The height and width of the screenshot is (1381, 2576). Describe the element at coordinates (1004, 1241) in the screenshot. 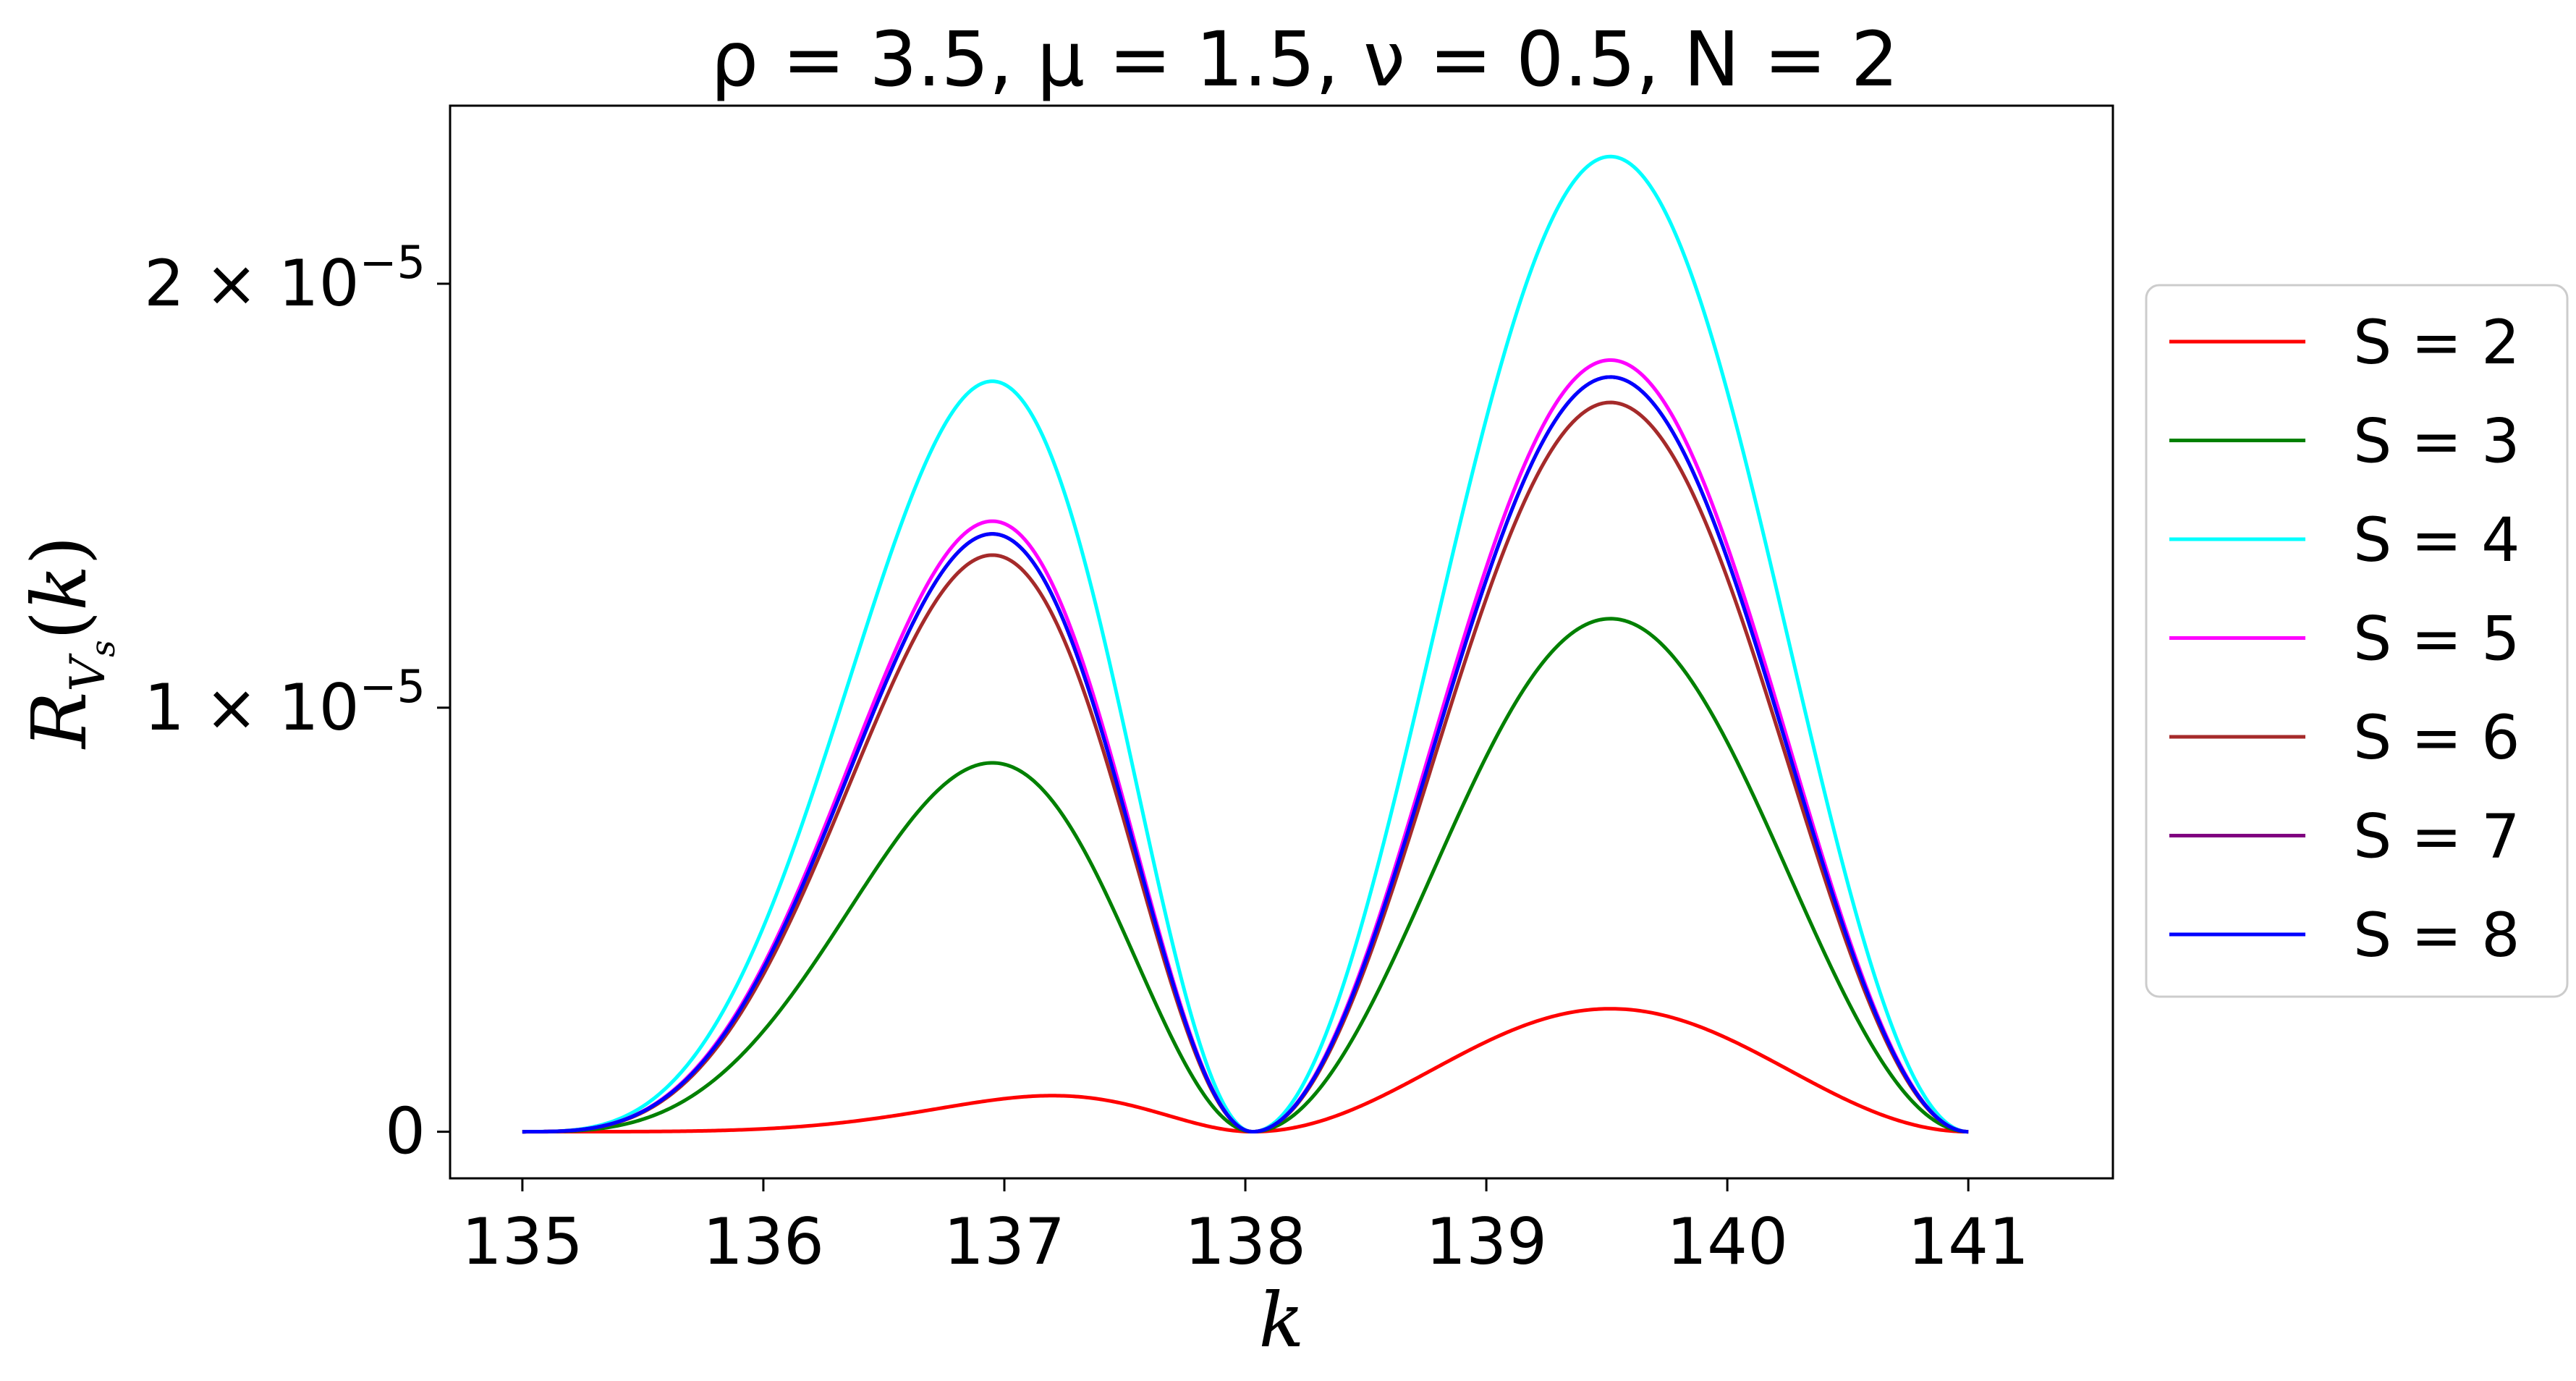

I see `x-tick-label: 137` at that location.